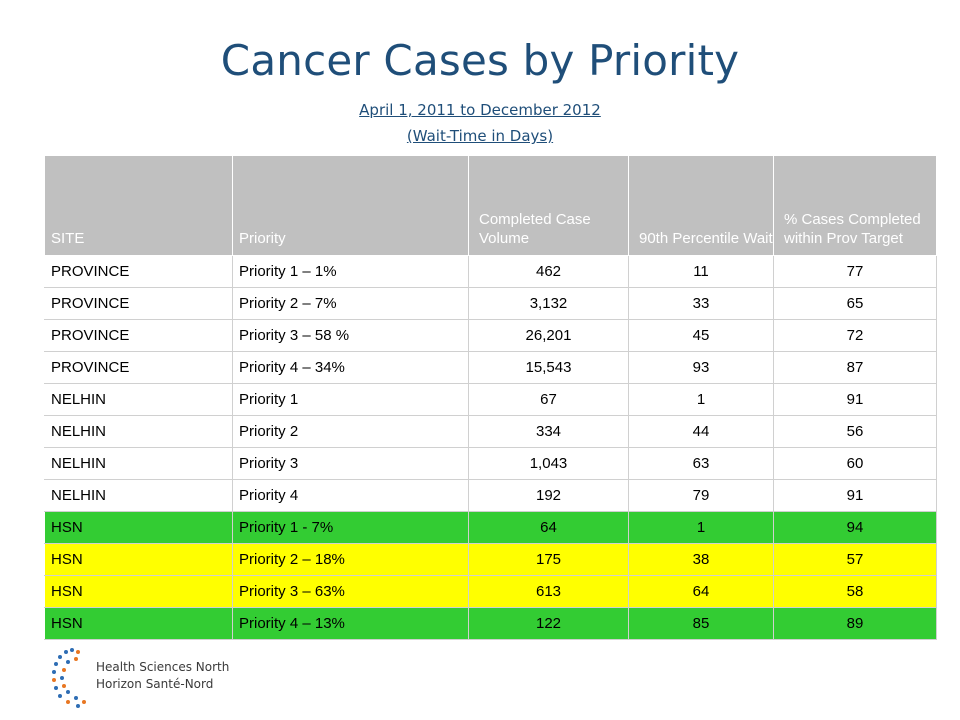 This screenshot has width=960, height=720. I want to click on cell-volume: 15,543, so click(548, 367).